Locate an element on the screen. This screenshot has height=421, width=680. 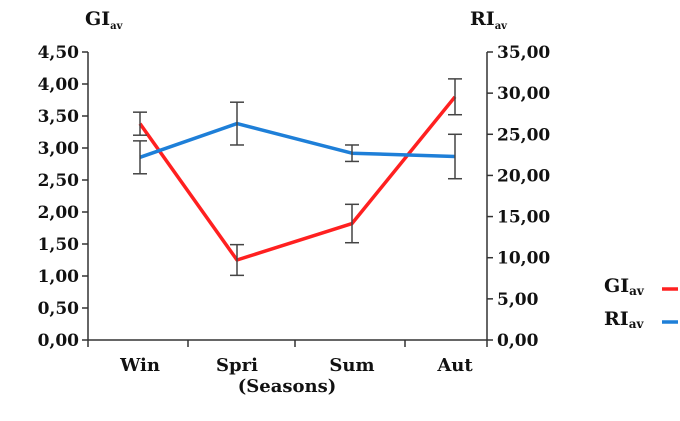
x-tick-label: Spri is located at coordinates (237, 365).